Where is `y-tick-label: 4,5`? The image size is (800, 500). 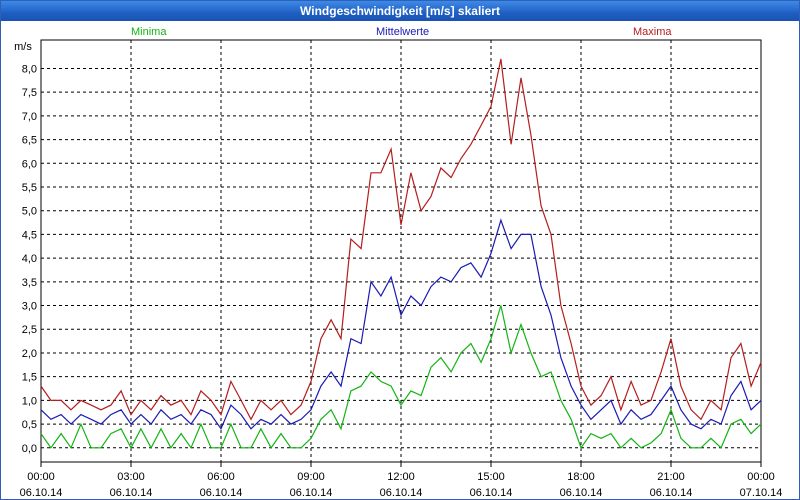
y-tick-label: 4,5 is located at coordinates (29, 235).